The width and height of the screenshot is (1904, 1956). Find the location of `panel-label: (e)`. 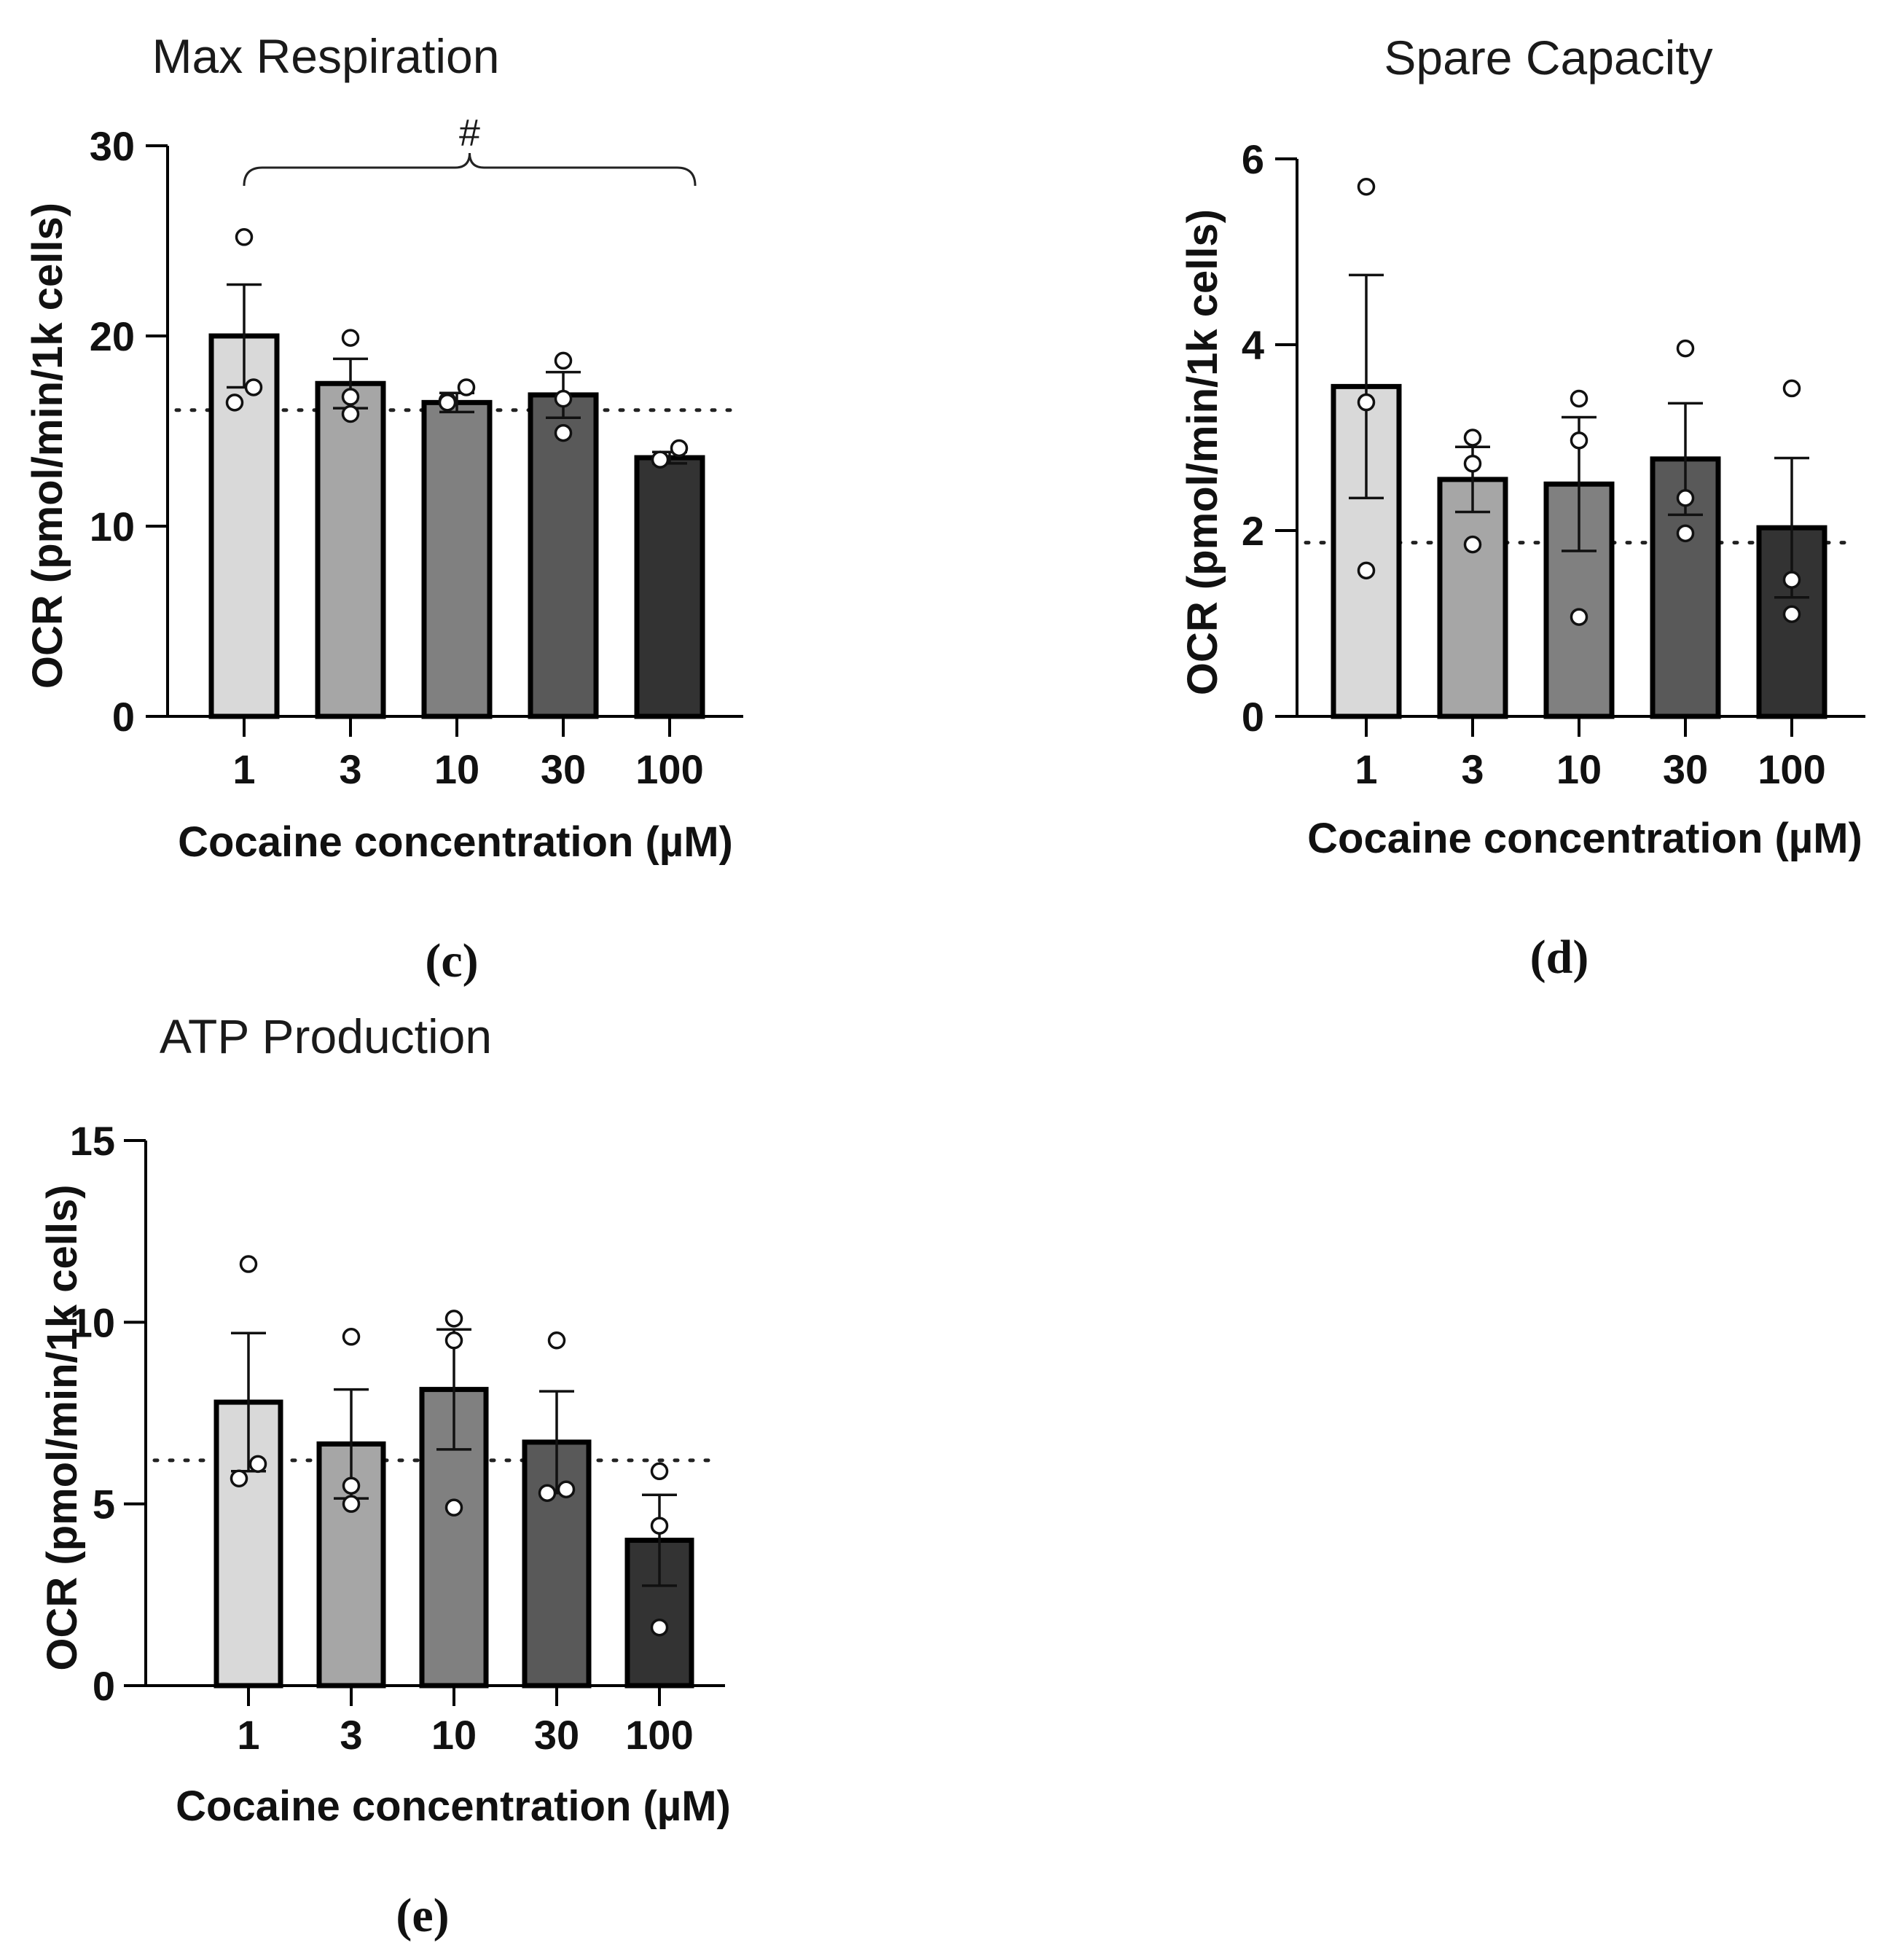

panel-label: (e) is located at coordinates (422, 1915).